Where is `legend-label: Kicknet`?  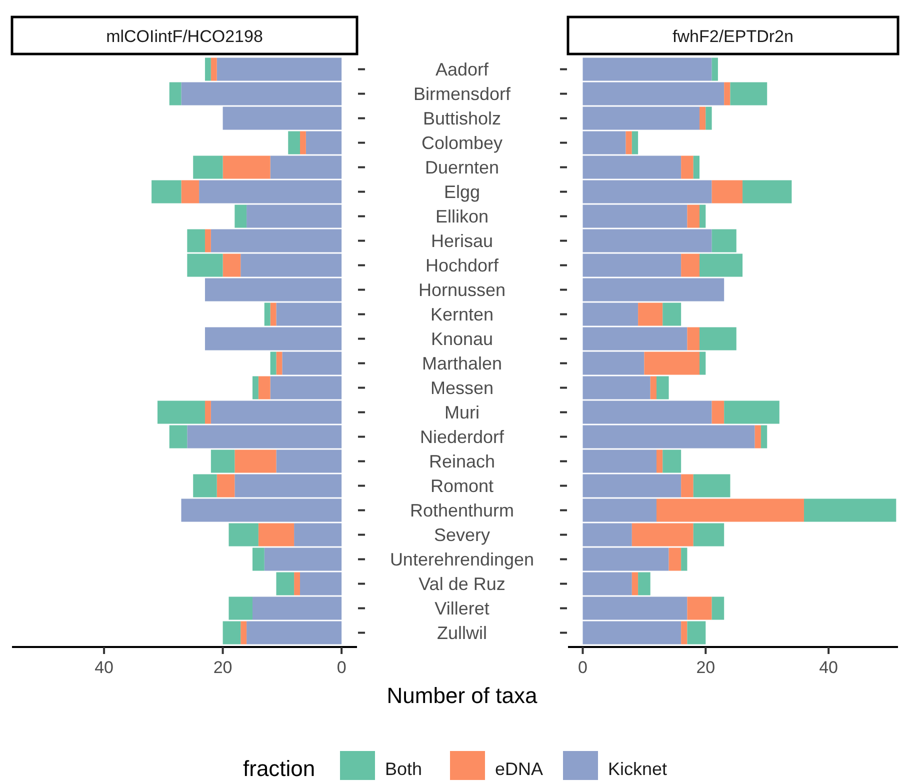 legend-label: Kicknet is located at coordinates (638, 769).